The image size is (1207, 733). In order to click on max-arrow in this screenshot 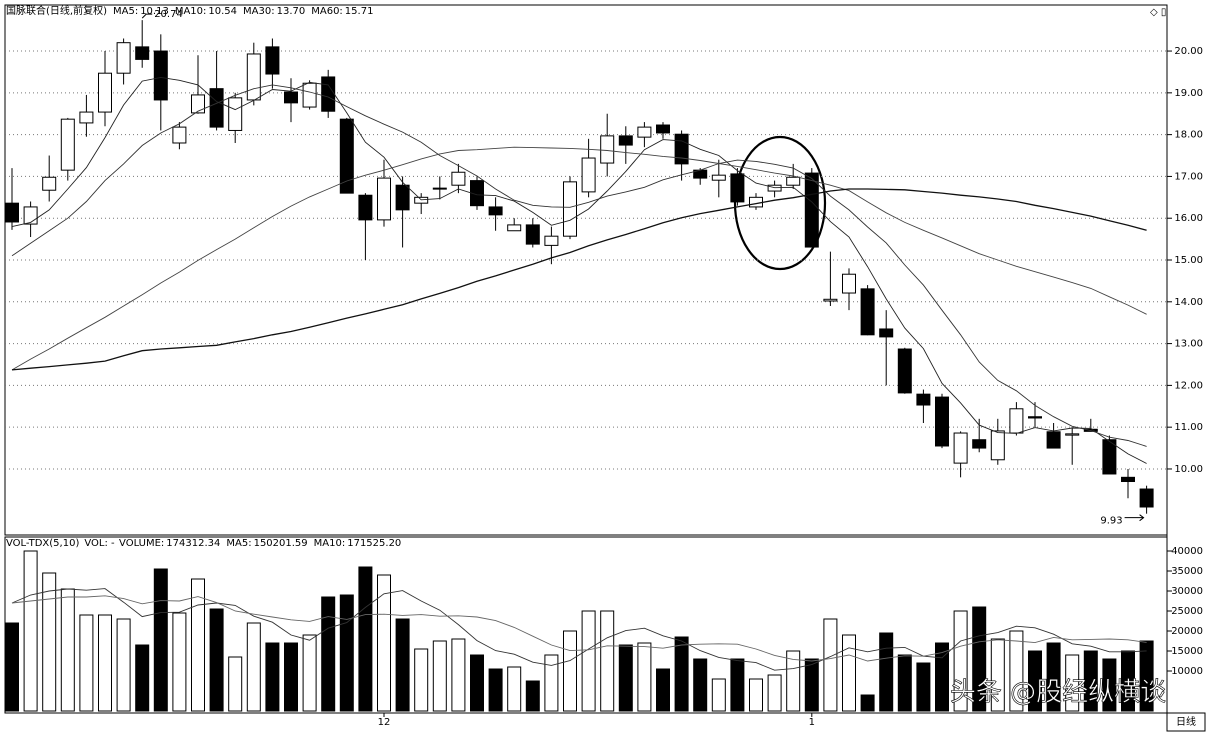, I will do `click(147, 16)`.